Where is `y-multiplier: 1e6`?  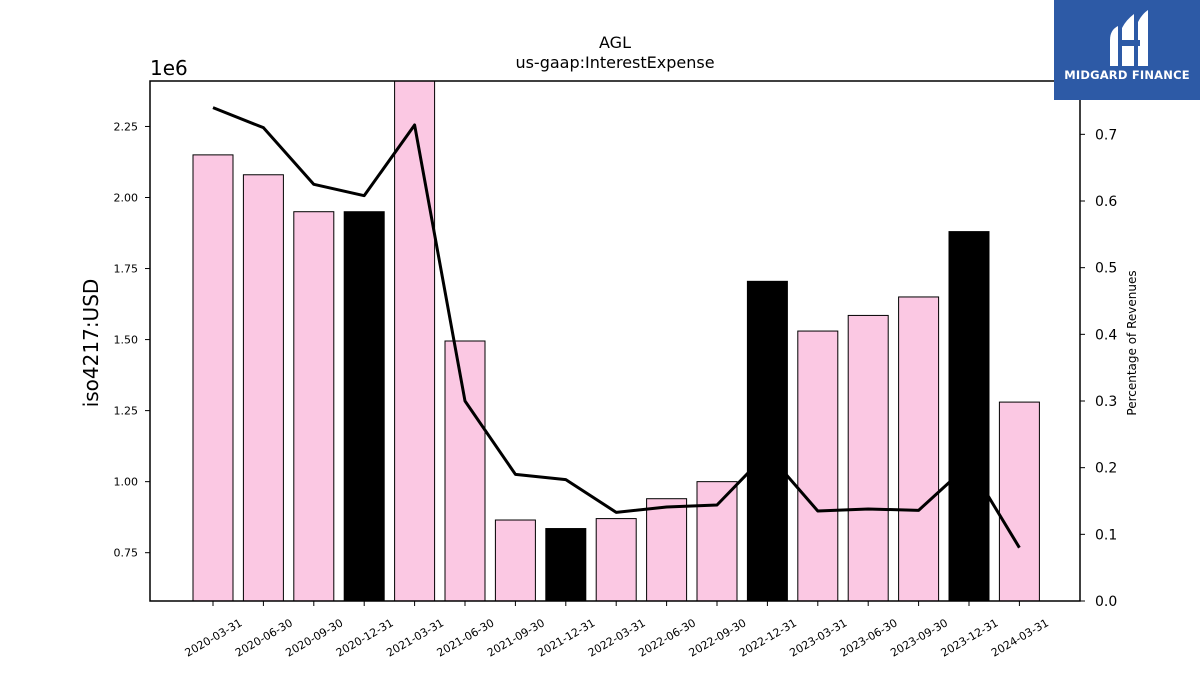
y-multiplier: 1e6 is located at coordinates (169, 68).